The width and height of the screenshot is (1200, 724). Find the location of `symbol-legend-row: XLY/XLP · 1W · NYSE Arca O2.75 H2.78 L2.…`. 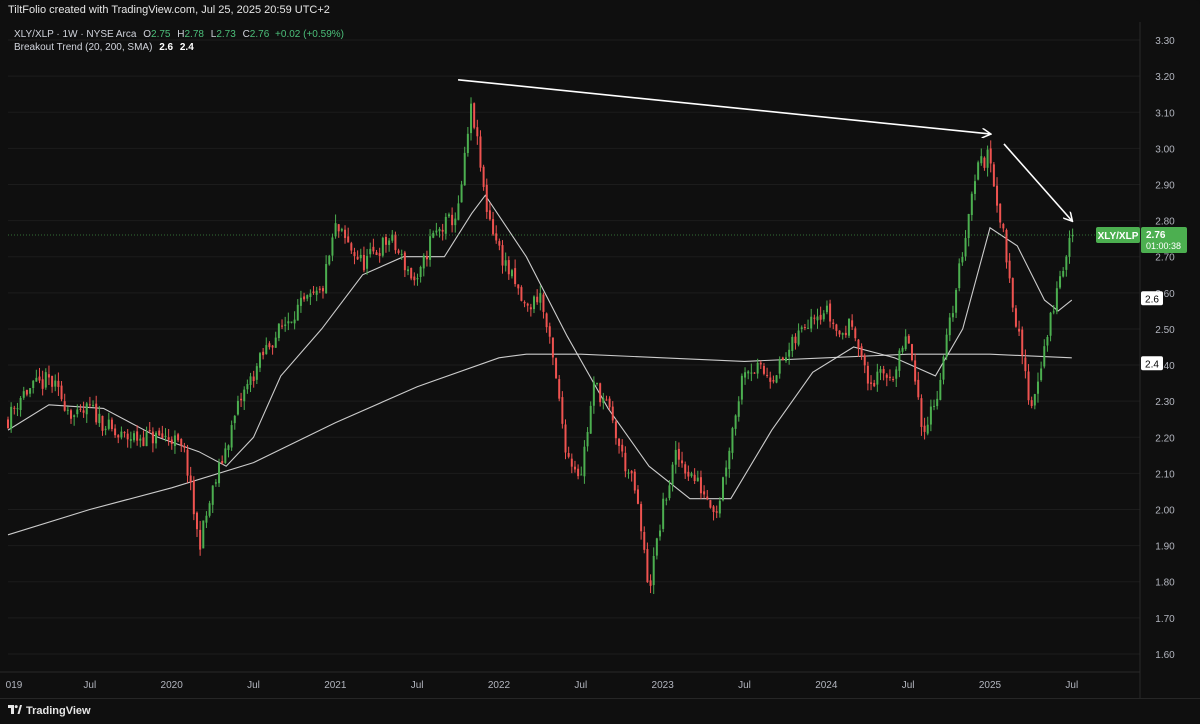

symbol-legend-row: XLY/XLP · 1W · NYSE Arca O2.75 H2.78 L2.… is located at coordinates (179, 34).